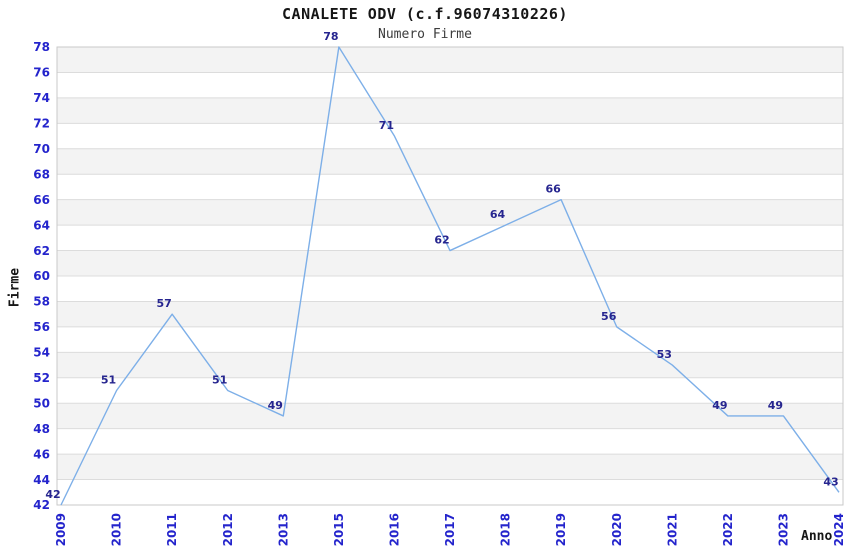 The image size is (850, 550). What do you see at coordinates (41, 47) in the screenshot?
I see `y-tick-label: 78` at bounding box center [41, 47].